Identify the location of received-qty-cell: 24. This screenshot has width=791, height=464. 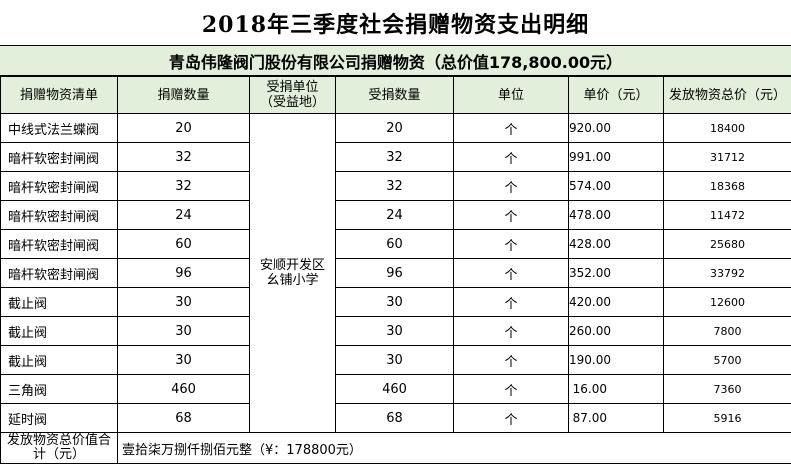
(395, 215).